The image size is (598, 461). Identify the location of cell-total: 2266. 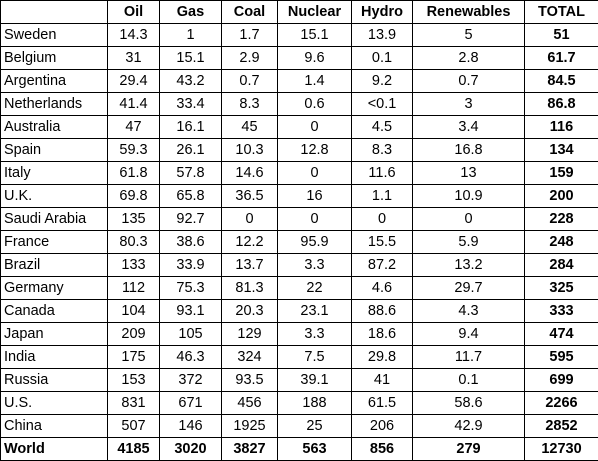
(561, 403).